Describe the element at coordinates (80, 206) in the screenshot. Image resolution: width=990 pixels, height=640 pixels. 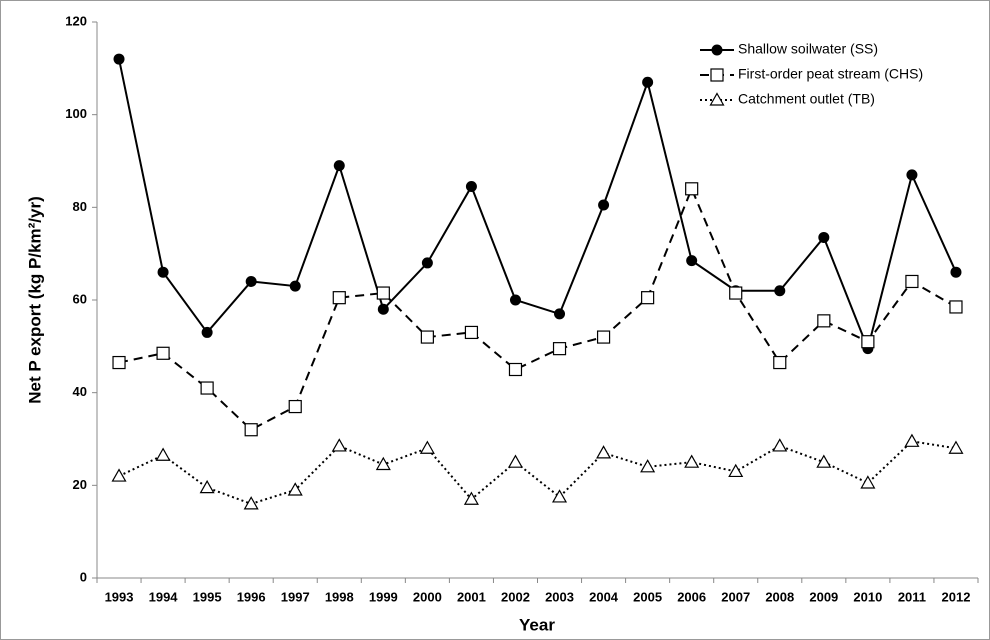
I see `y-tick-label: 80` at that location.